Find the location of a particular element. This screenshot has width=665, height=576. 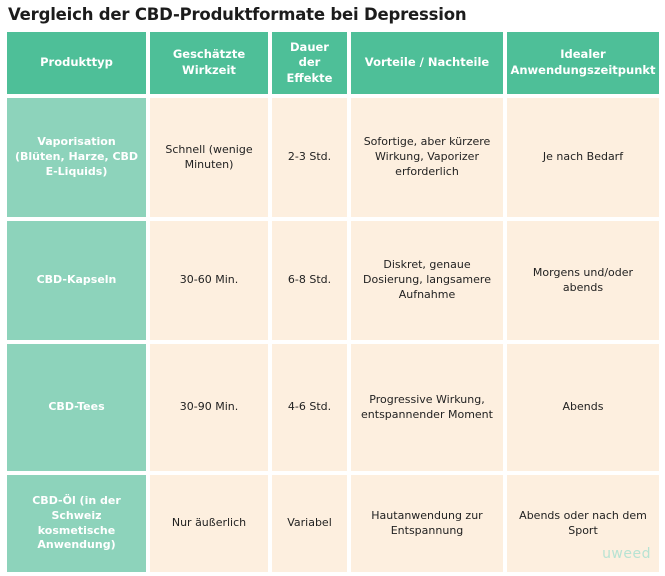

table-cell-onset-time: Schnell (wenige Minuten) is located at coordinates (209, 157).